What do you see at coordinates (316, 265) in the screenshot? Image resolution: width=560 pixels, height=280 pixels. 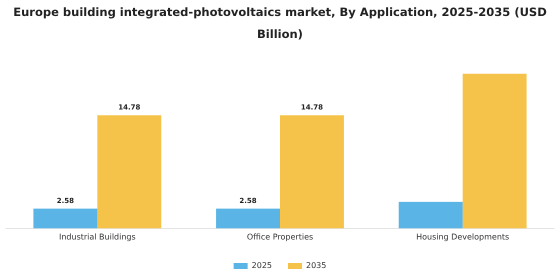 I see `legend-label: 2035` at bounding box center [316, 265].